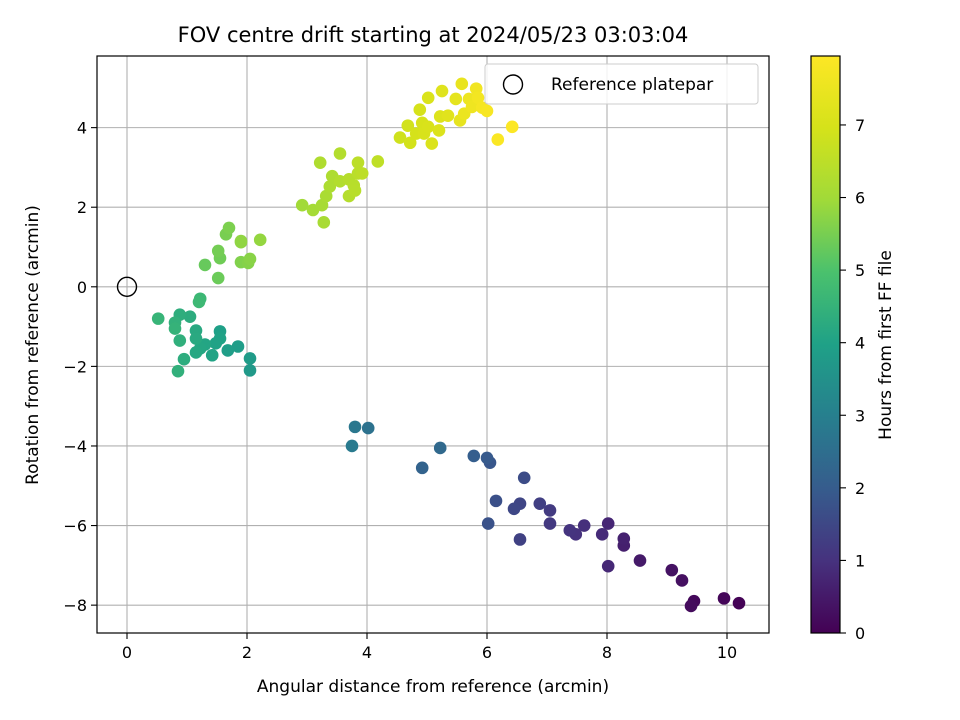 Image resolution: width=960 pixels, height=720 pixels. What do you see at coordinates (727, 652) in the screenshot?
I see `x-tick-label: 10` at bounding box center [727, 652].